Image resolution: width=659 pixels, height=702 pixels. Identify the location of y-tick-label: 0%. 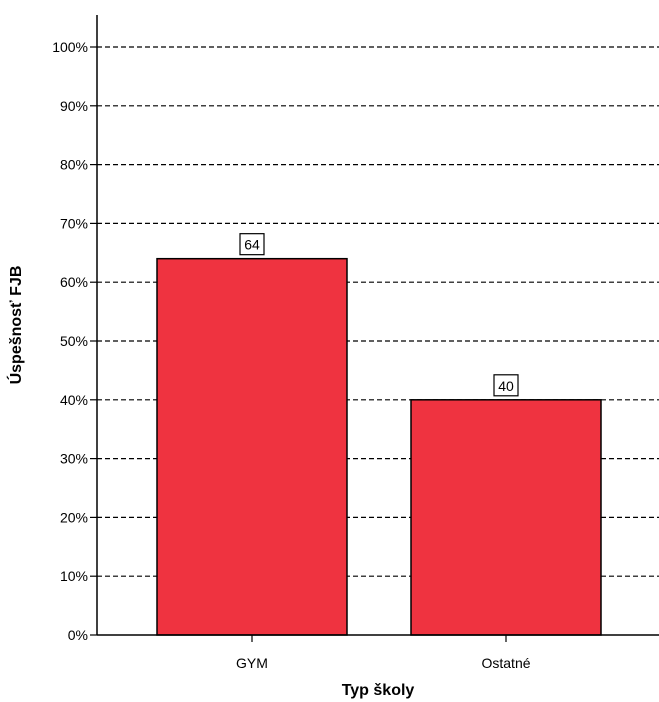
(78, 635).